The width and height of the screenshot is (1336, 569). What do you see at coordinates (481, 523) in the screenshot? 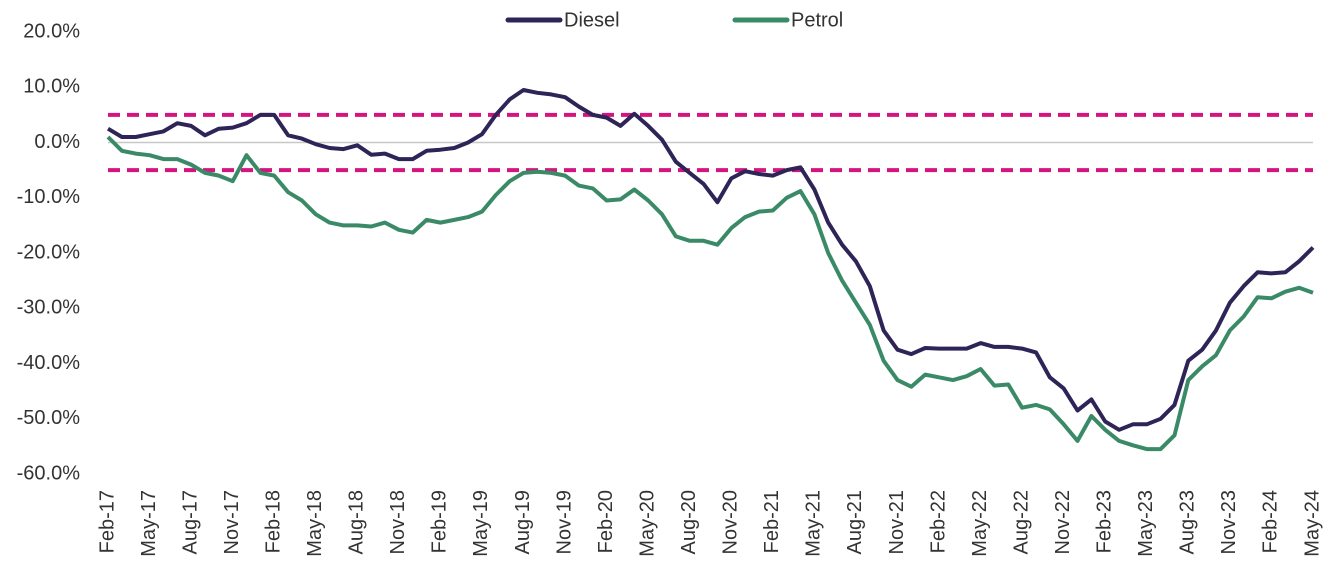
I see `x-tick-label: May-19` at bounding box center [481, 523].